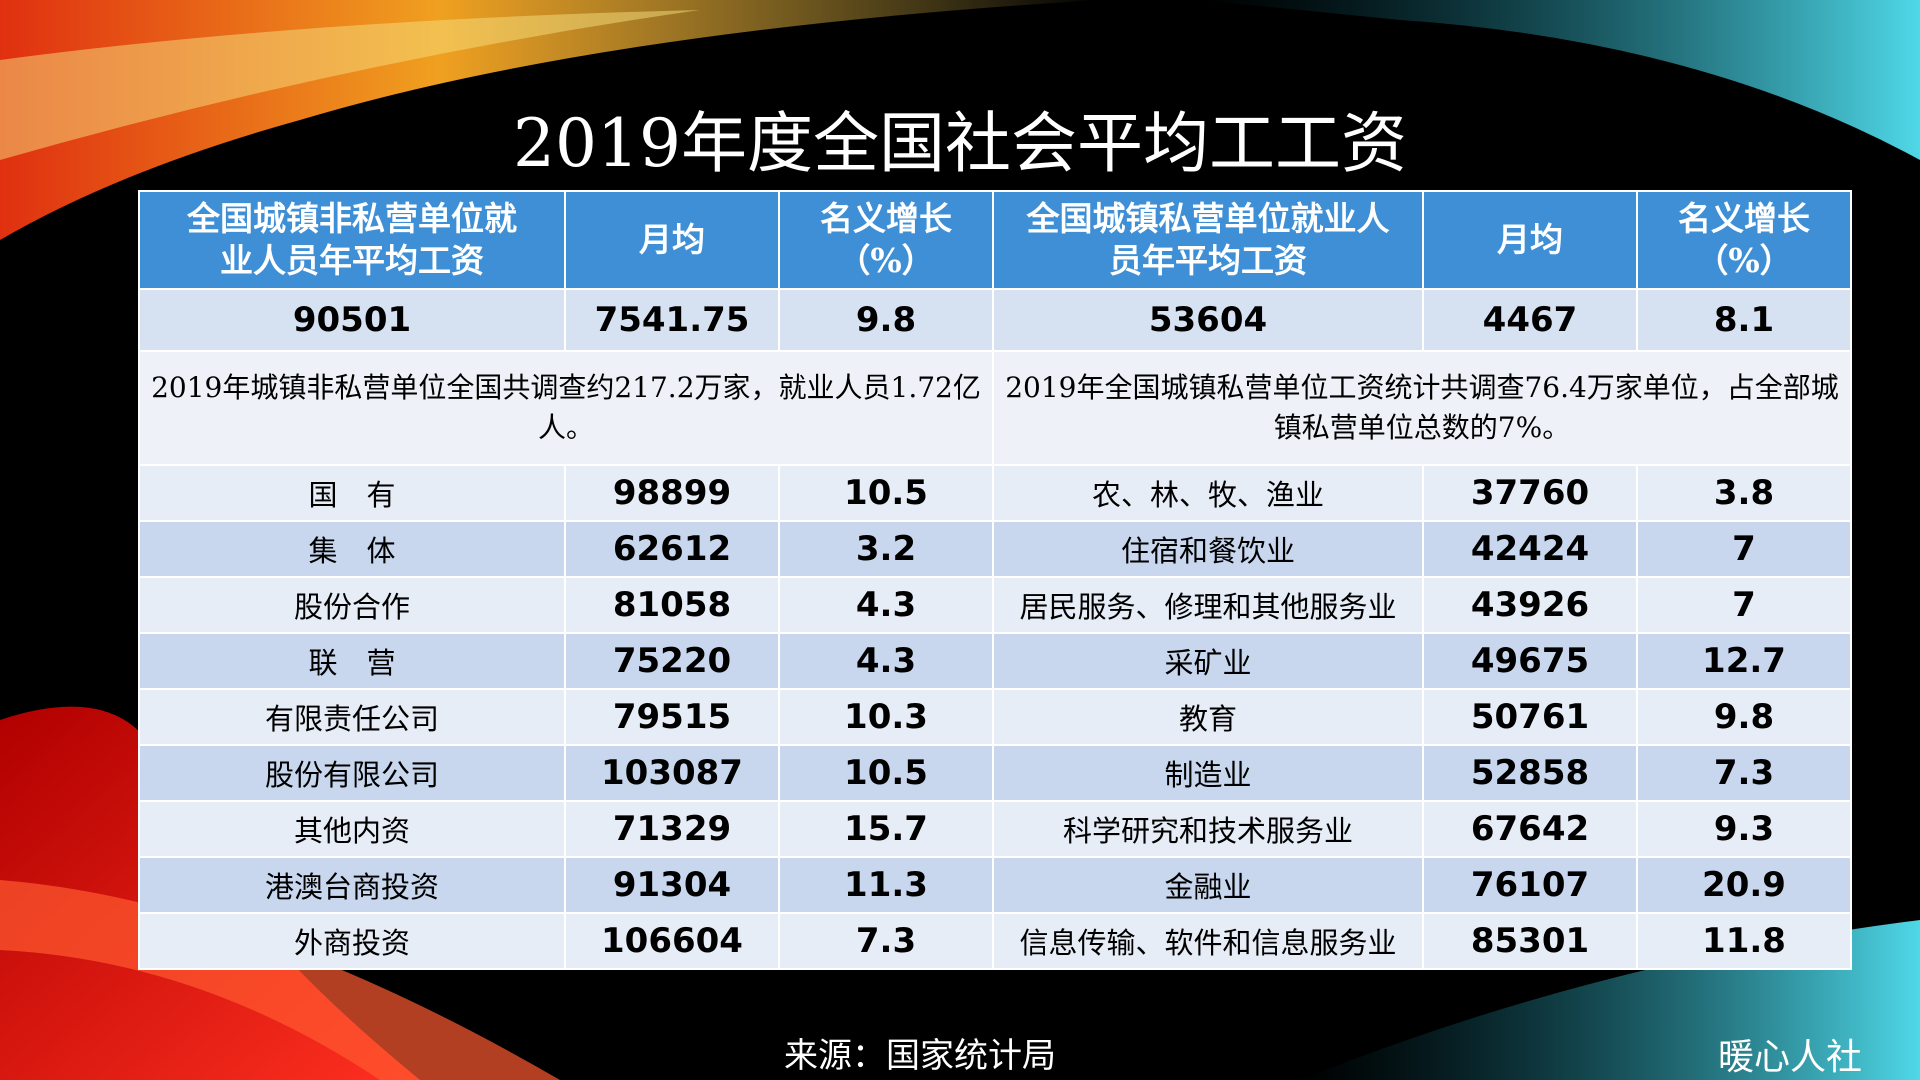 This screenshot has width=1920, height=1080. I want to click on label-cell: 港澳台商投资, so click(352, 885).